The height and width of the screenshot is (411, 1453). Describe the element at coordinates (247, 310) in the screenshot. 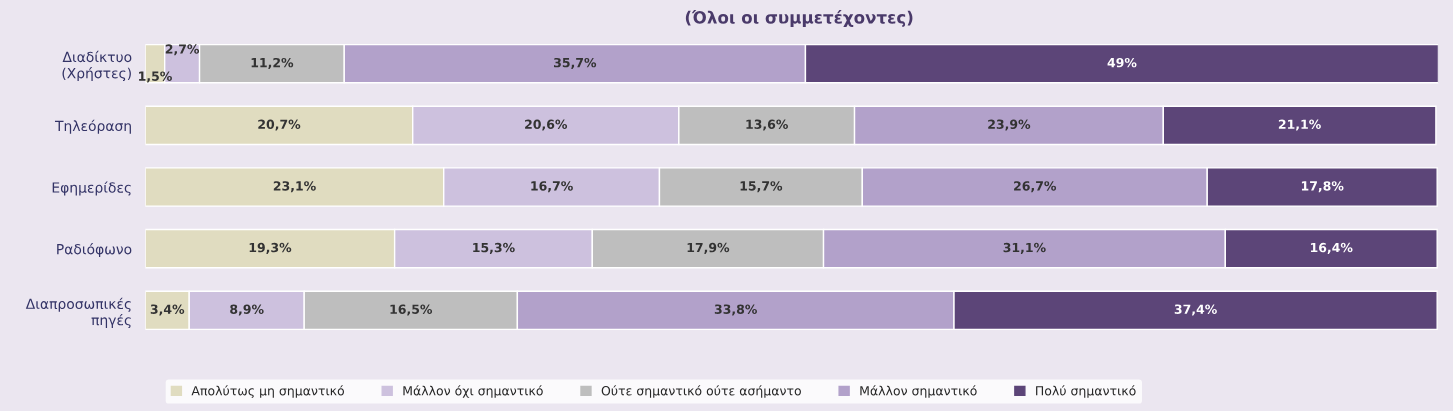

I see `data-label: 8,9%` at that location.